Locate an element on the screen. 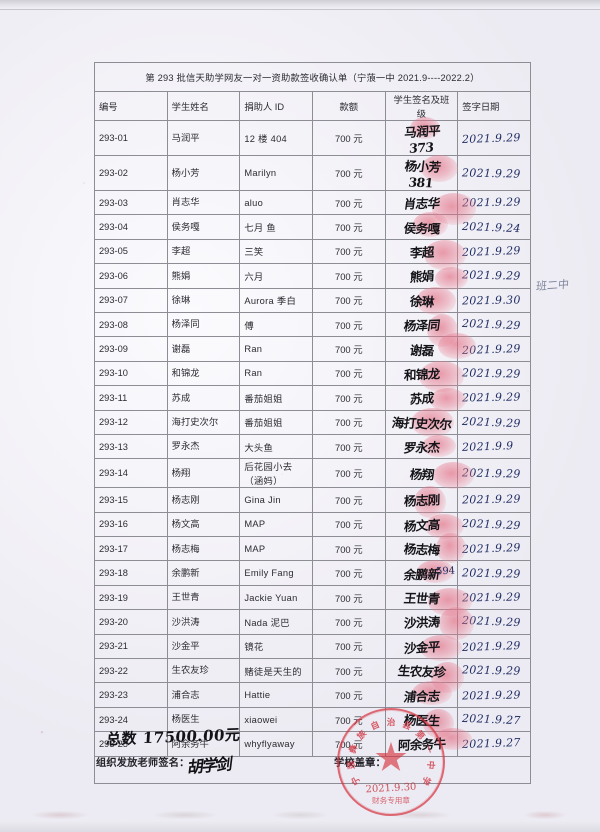  cell-student-id: 293-01 is located at coordinates (131, 138).